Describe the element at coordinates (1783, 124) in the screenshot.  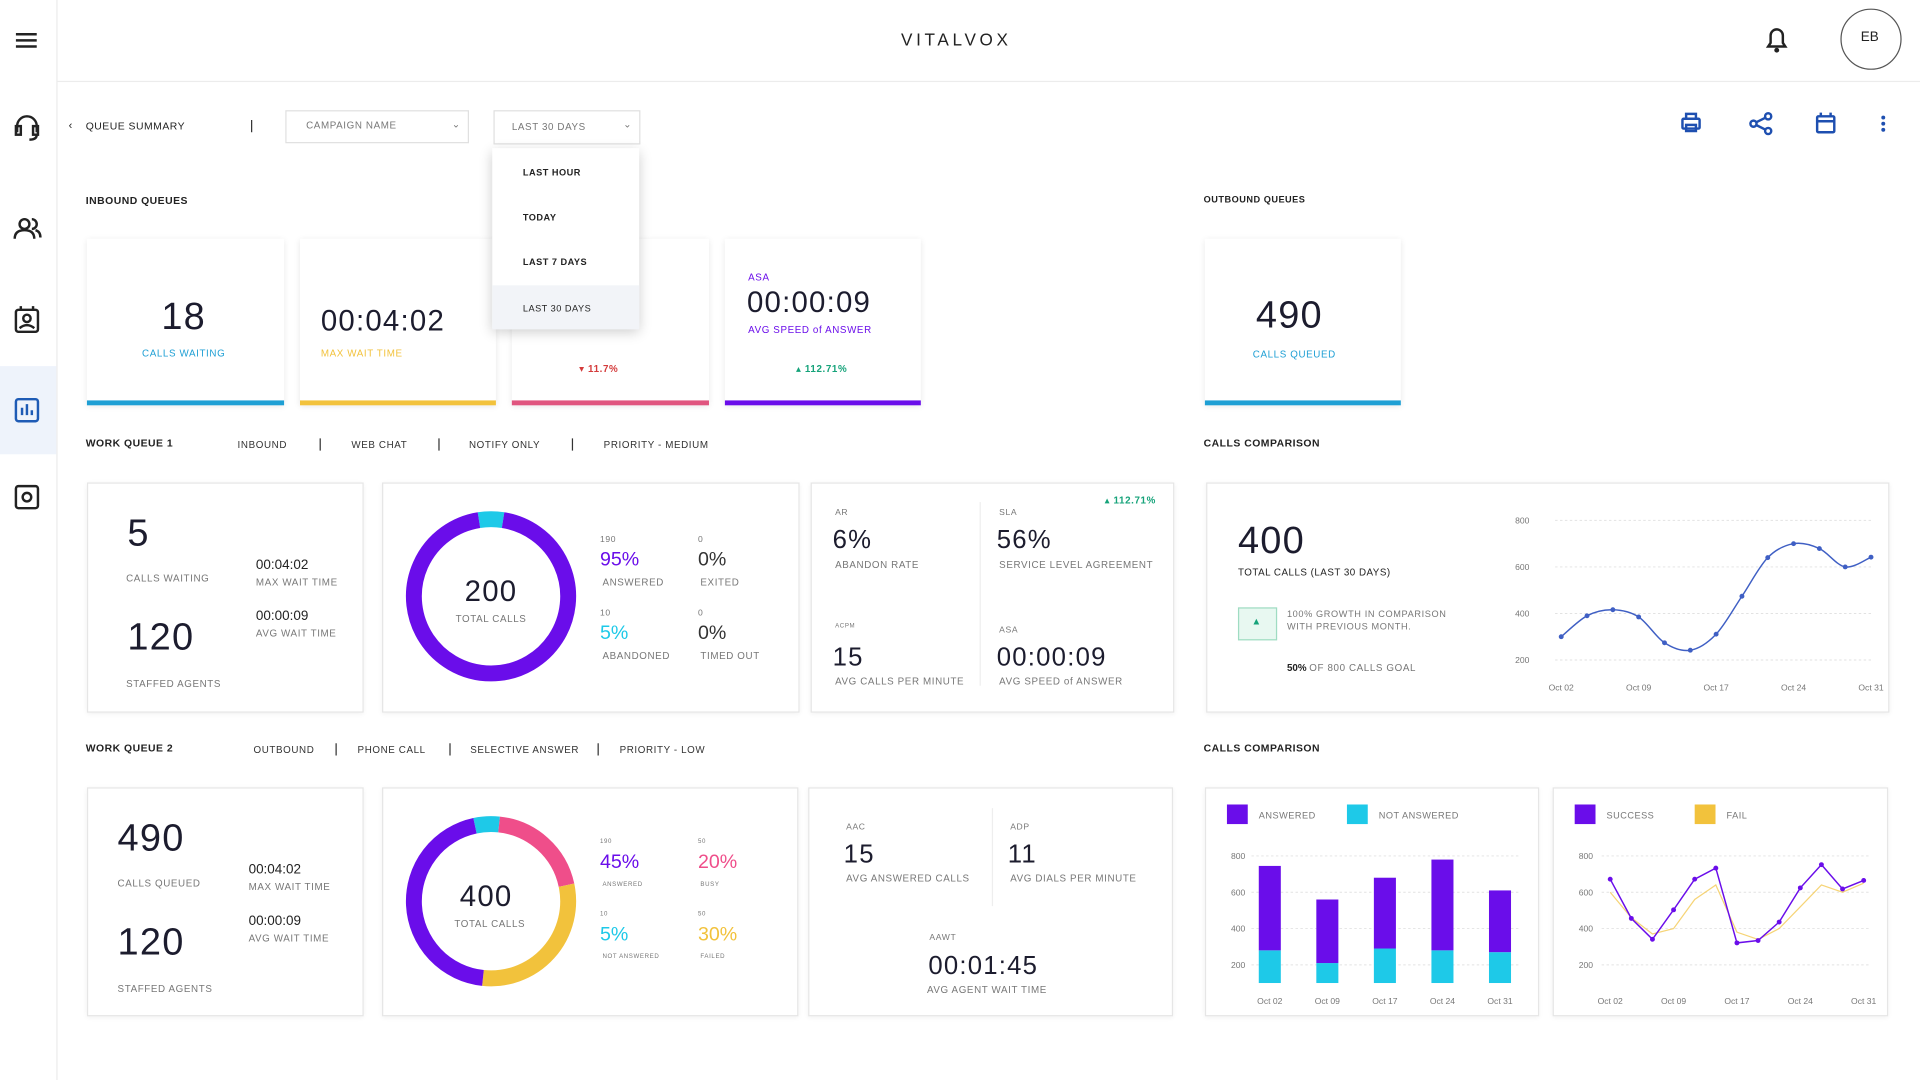
I see `toolbar-icons` at that location.